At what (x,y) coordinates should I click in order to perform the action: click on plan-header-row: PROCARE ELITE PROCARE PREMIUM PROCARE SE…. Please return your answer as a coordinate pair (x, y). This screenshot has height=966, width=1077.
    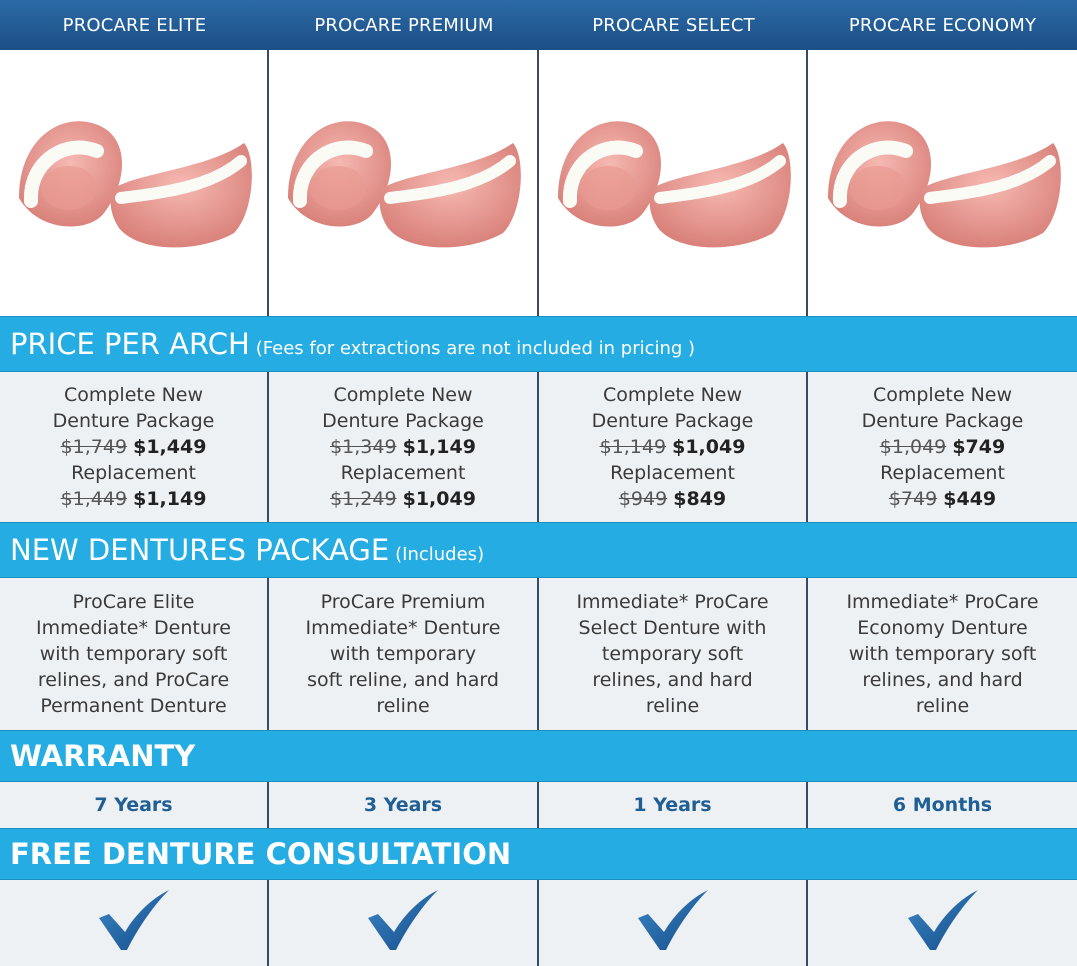
    Looking at the image, I should click on (538, 25).